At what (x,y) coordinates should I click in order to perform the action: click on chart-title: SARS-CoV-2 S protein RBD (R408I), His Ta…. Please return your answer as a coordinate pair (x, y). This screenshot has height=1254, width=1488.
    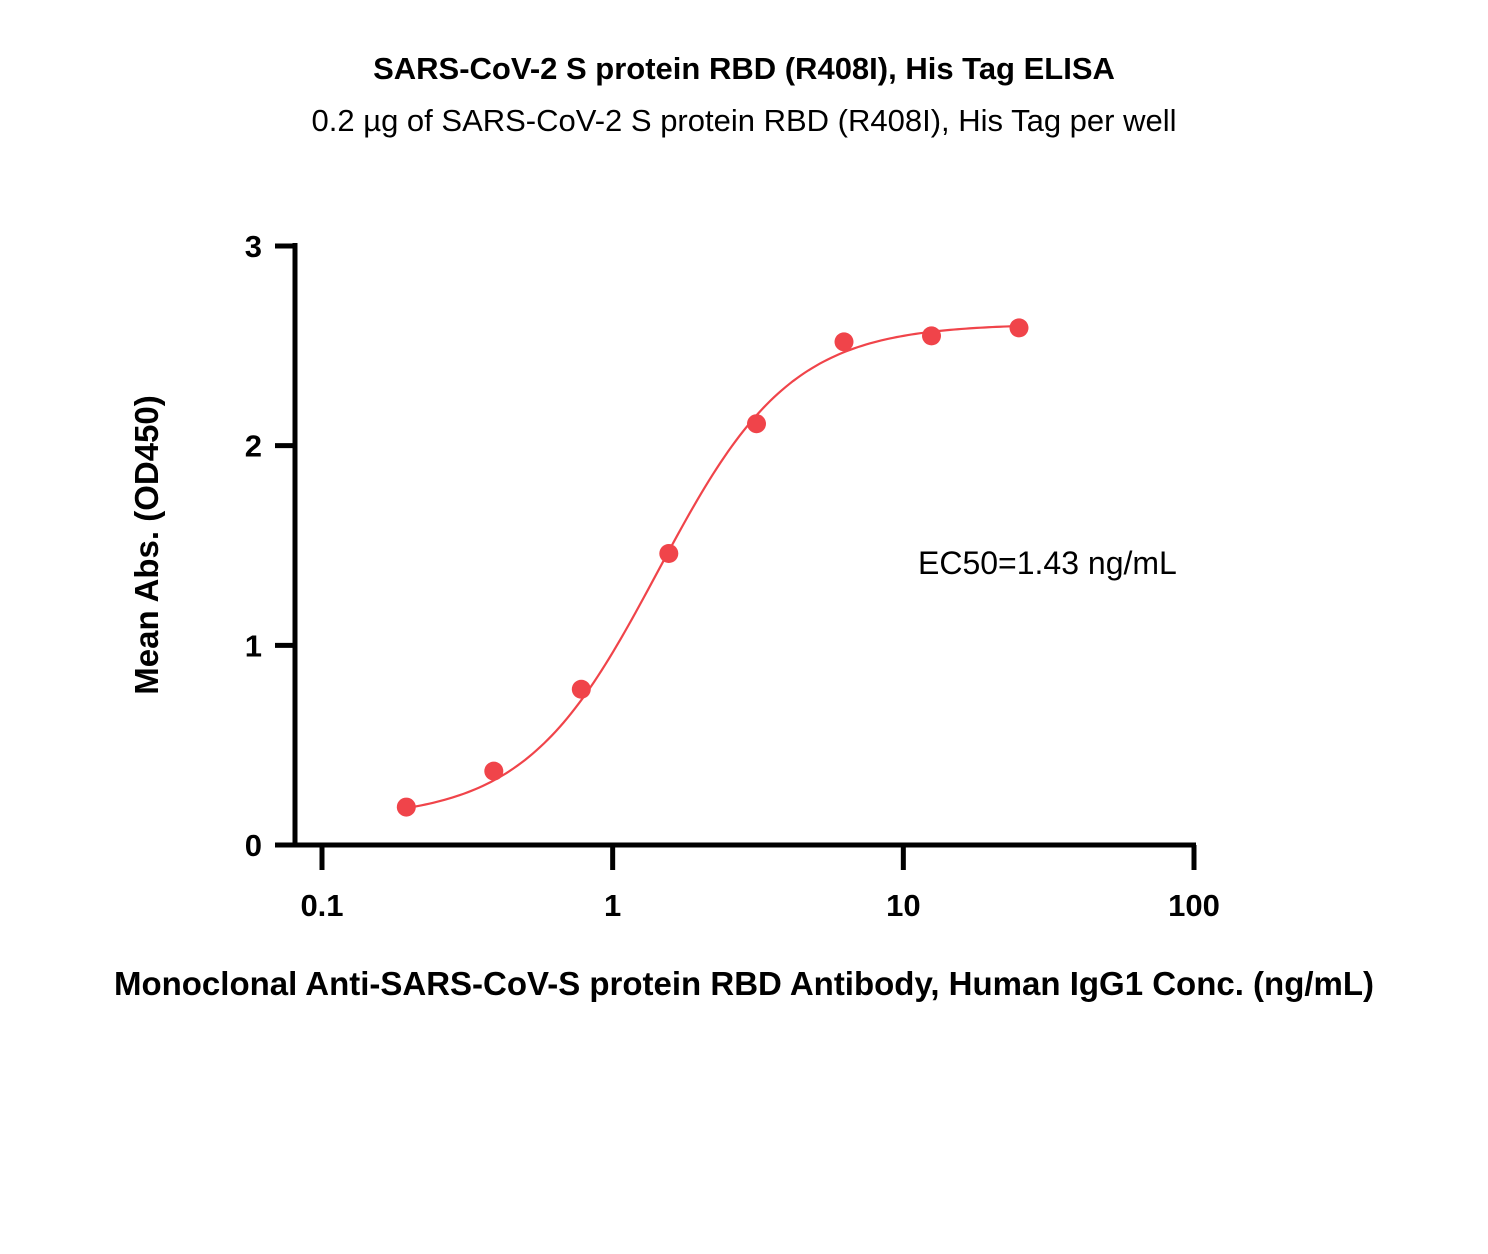
    Looking at the image, I should click on (744, 68).